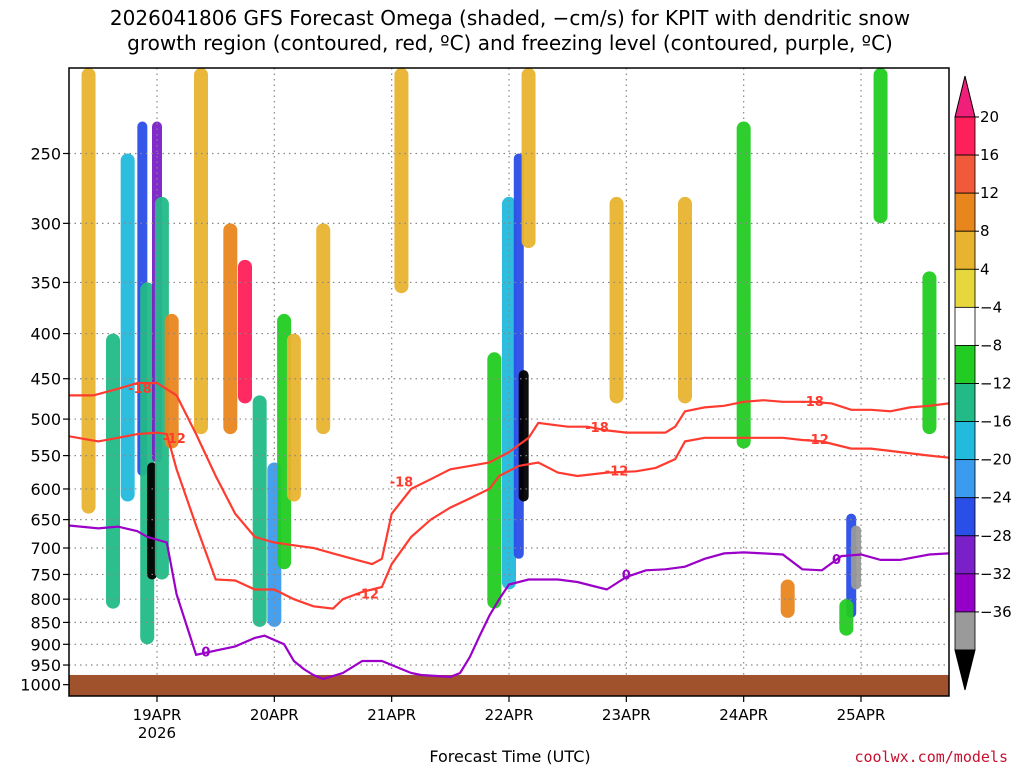 Image resolution: width=1024 pixels, height=768 pixels. I want to click on colorbar-label: −36, so click(996, 612).